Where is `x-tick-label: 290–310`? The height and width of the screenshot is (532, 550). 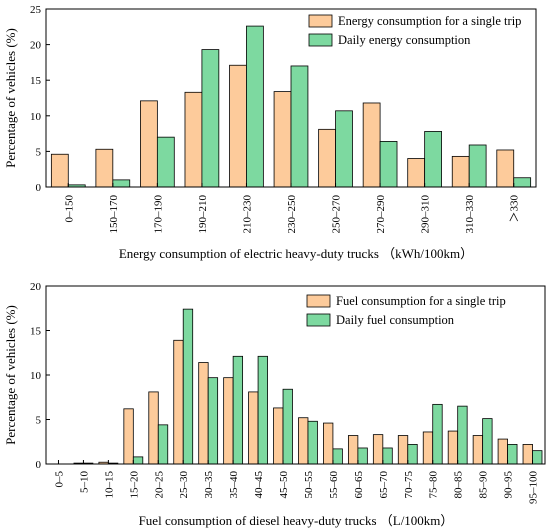
x-tick-label: 290–310 is located at coordinates (426, 214).